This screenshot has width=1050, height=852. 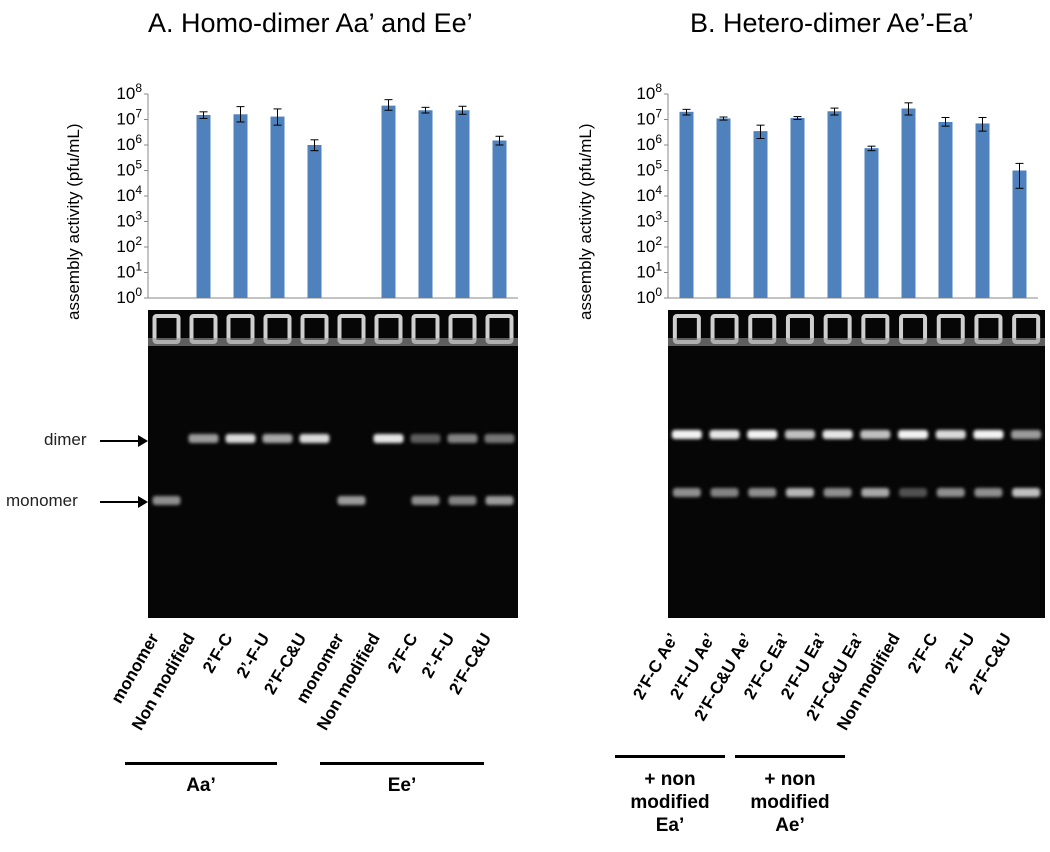 What do you see at coordinates (124, 441) in the screenshot?
I see `dimer-arrow-icon` at bounding box center [124, 441].